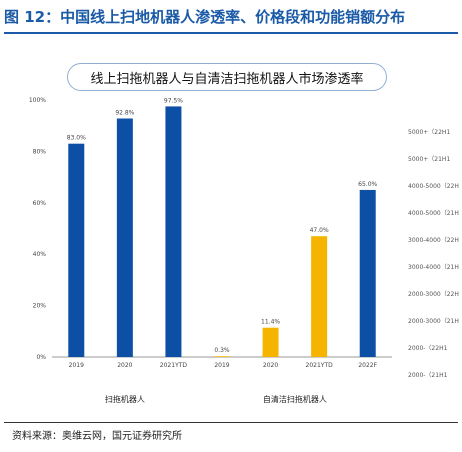  I want to click on side-legend-item: 4000-5000（21H, so click(433, 213).